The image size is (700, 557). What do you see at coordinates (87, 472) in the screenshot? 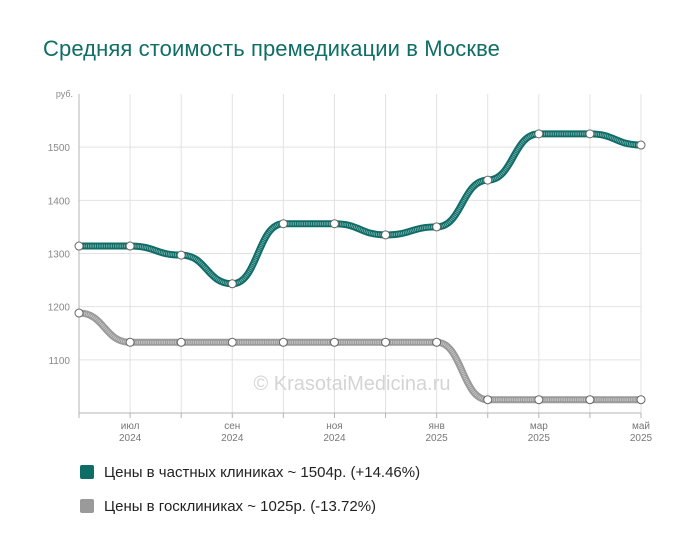
I see `legend-swatch-private` at bounding box center [87, 472].